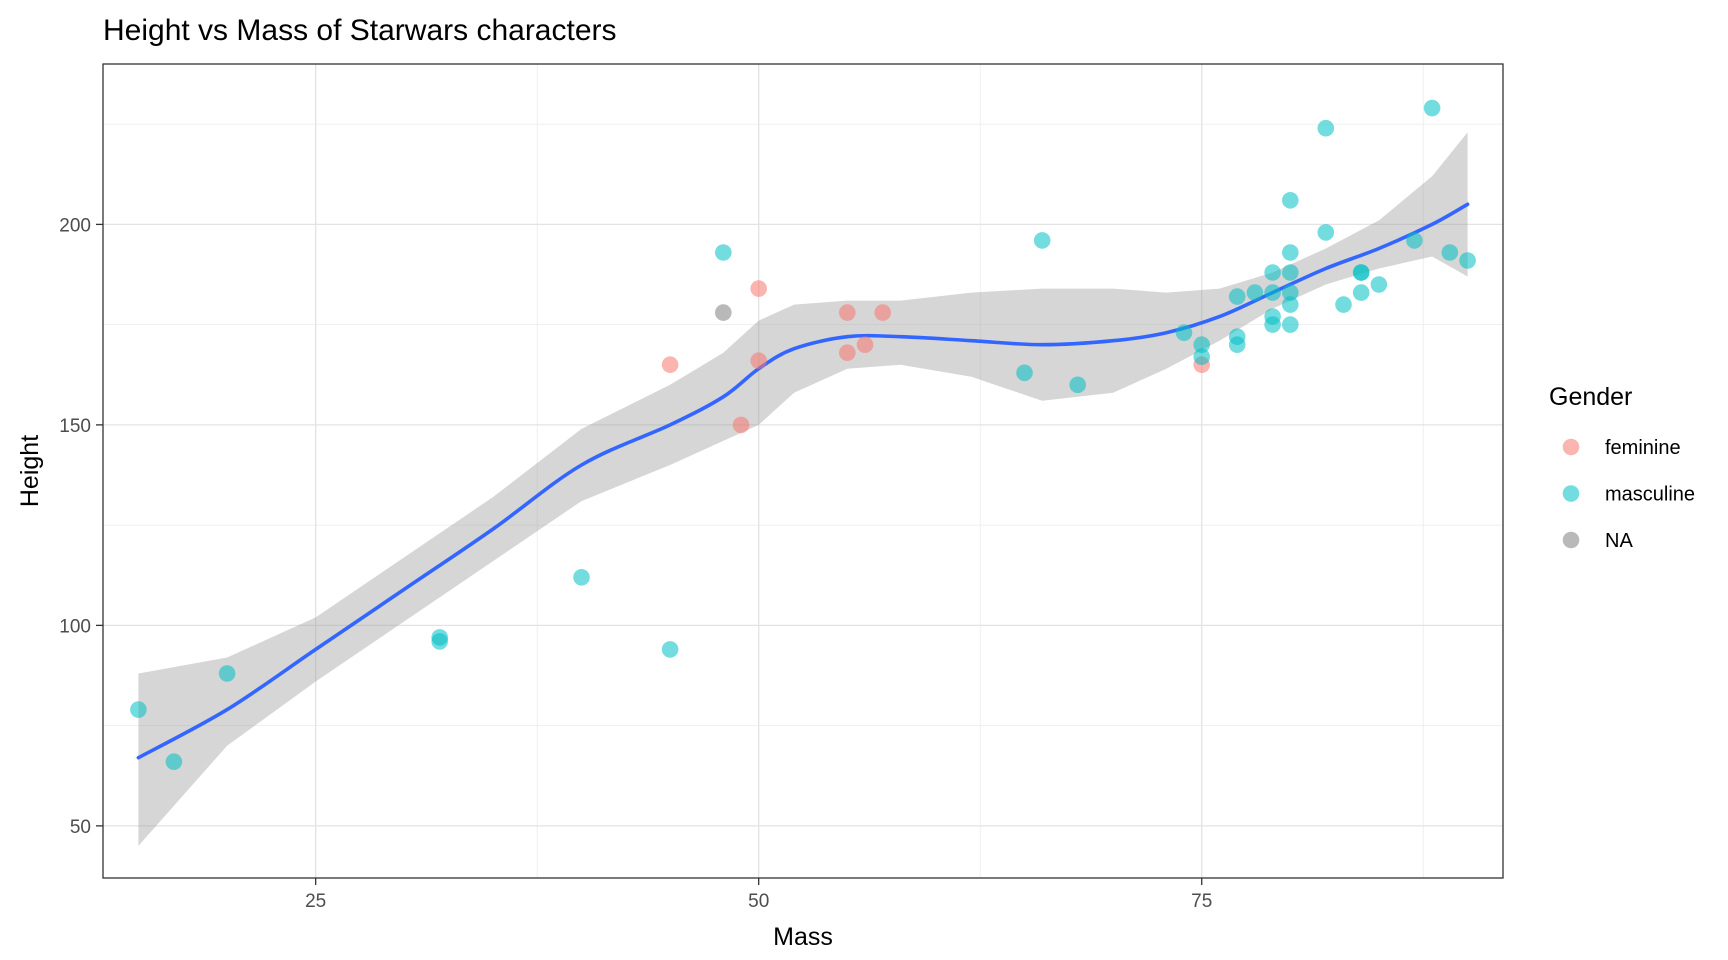 This screenshot has height=960, width=1728. Describe the element at coordinates (315, 901) in the screenshot. I see `x-tick-label: 25` at that location.